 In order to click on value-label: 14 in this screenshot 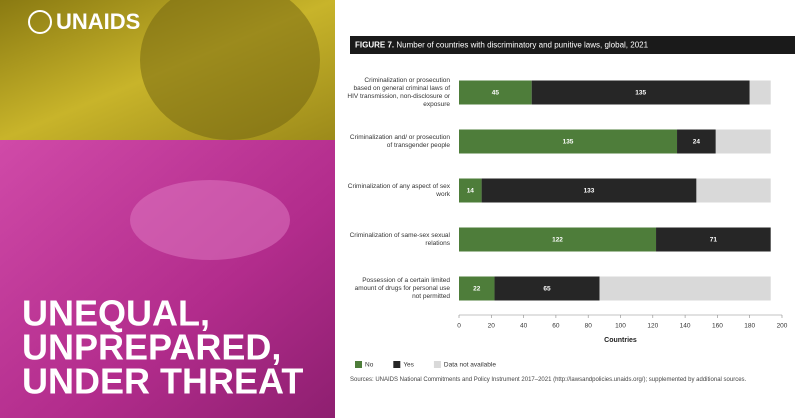, I will do `click(471, 191)`.